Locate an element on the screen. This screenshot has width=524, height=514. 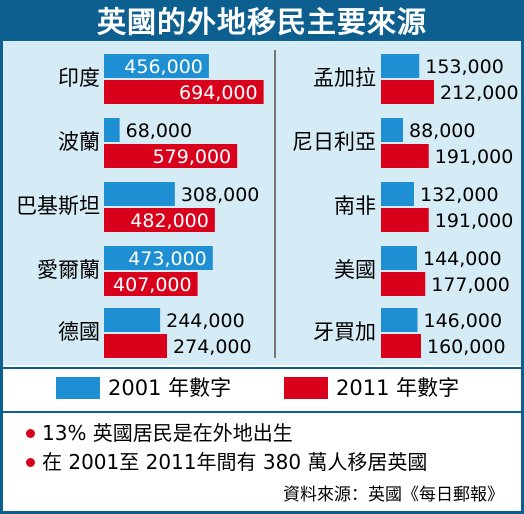
data-label-2011: 407,000 is located at coordinates (152, 285).